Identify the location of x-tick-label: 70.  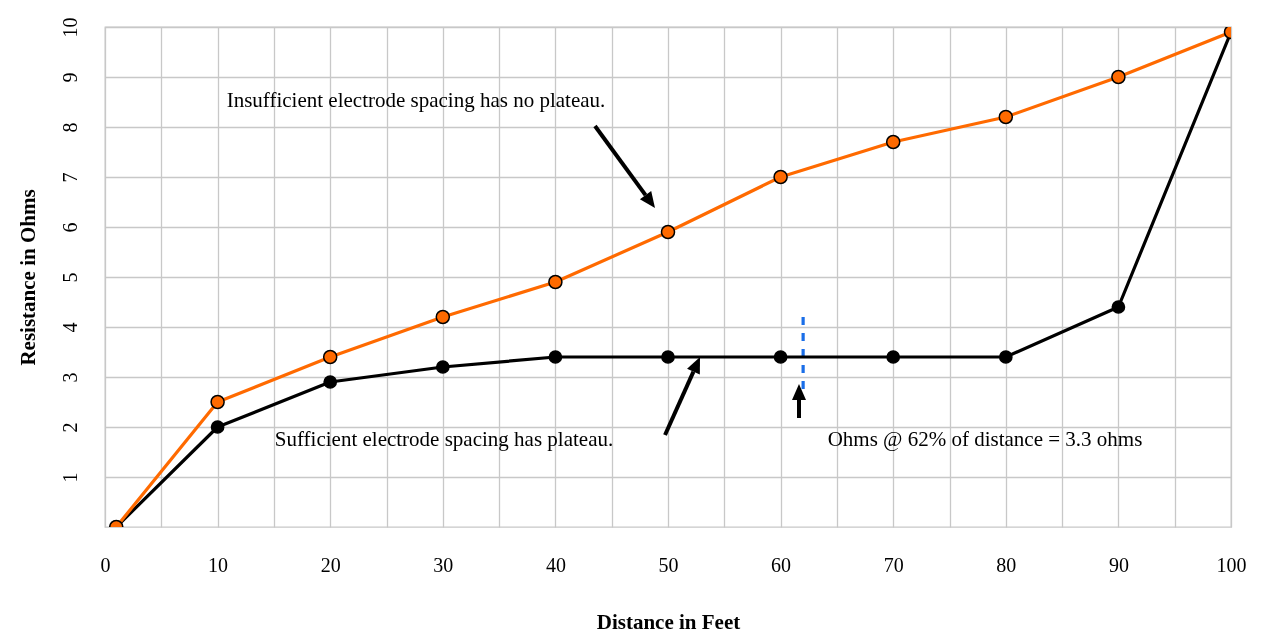
(893, 564).